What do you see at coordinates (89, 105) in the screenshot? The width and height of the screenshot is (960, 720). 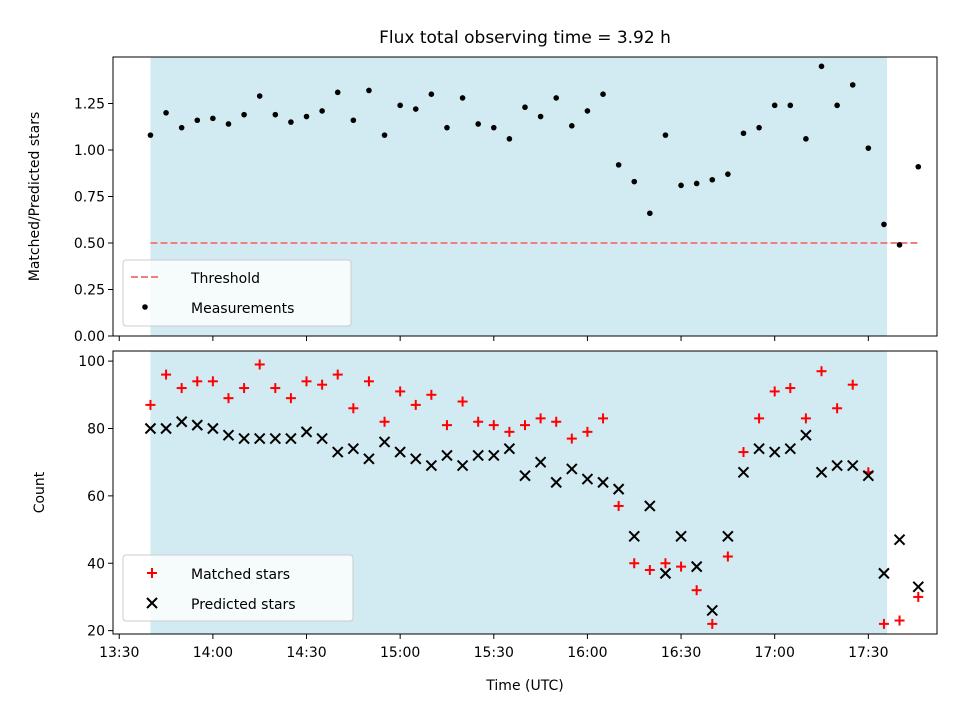 I see `y-tick-label: 1.25` at bounding box center [89, 105].